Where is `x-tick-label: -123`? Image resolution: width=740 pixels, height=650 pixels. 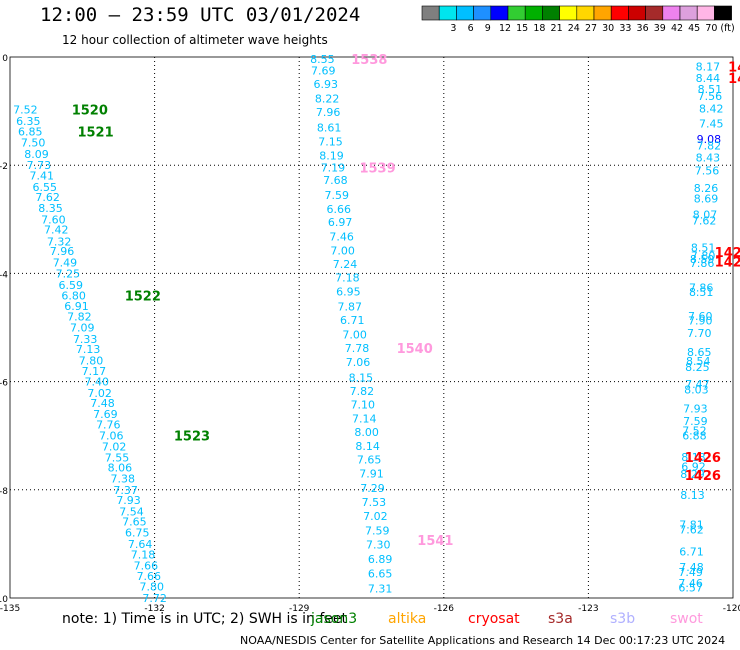 x-tick-label: -123 is located at coordinates (588, 609).